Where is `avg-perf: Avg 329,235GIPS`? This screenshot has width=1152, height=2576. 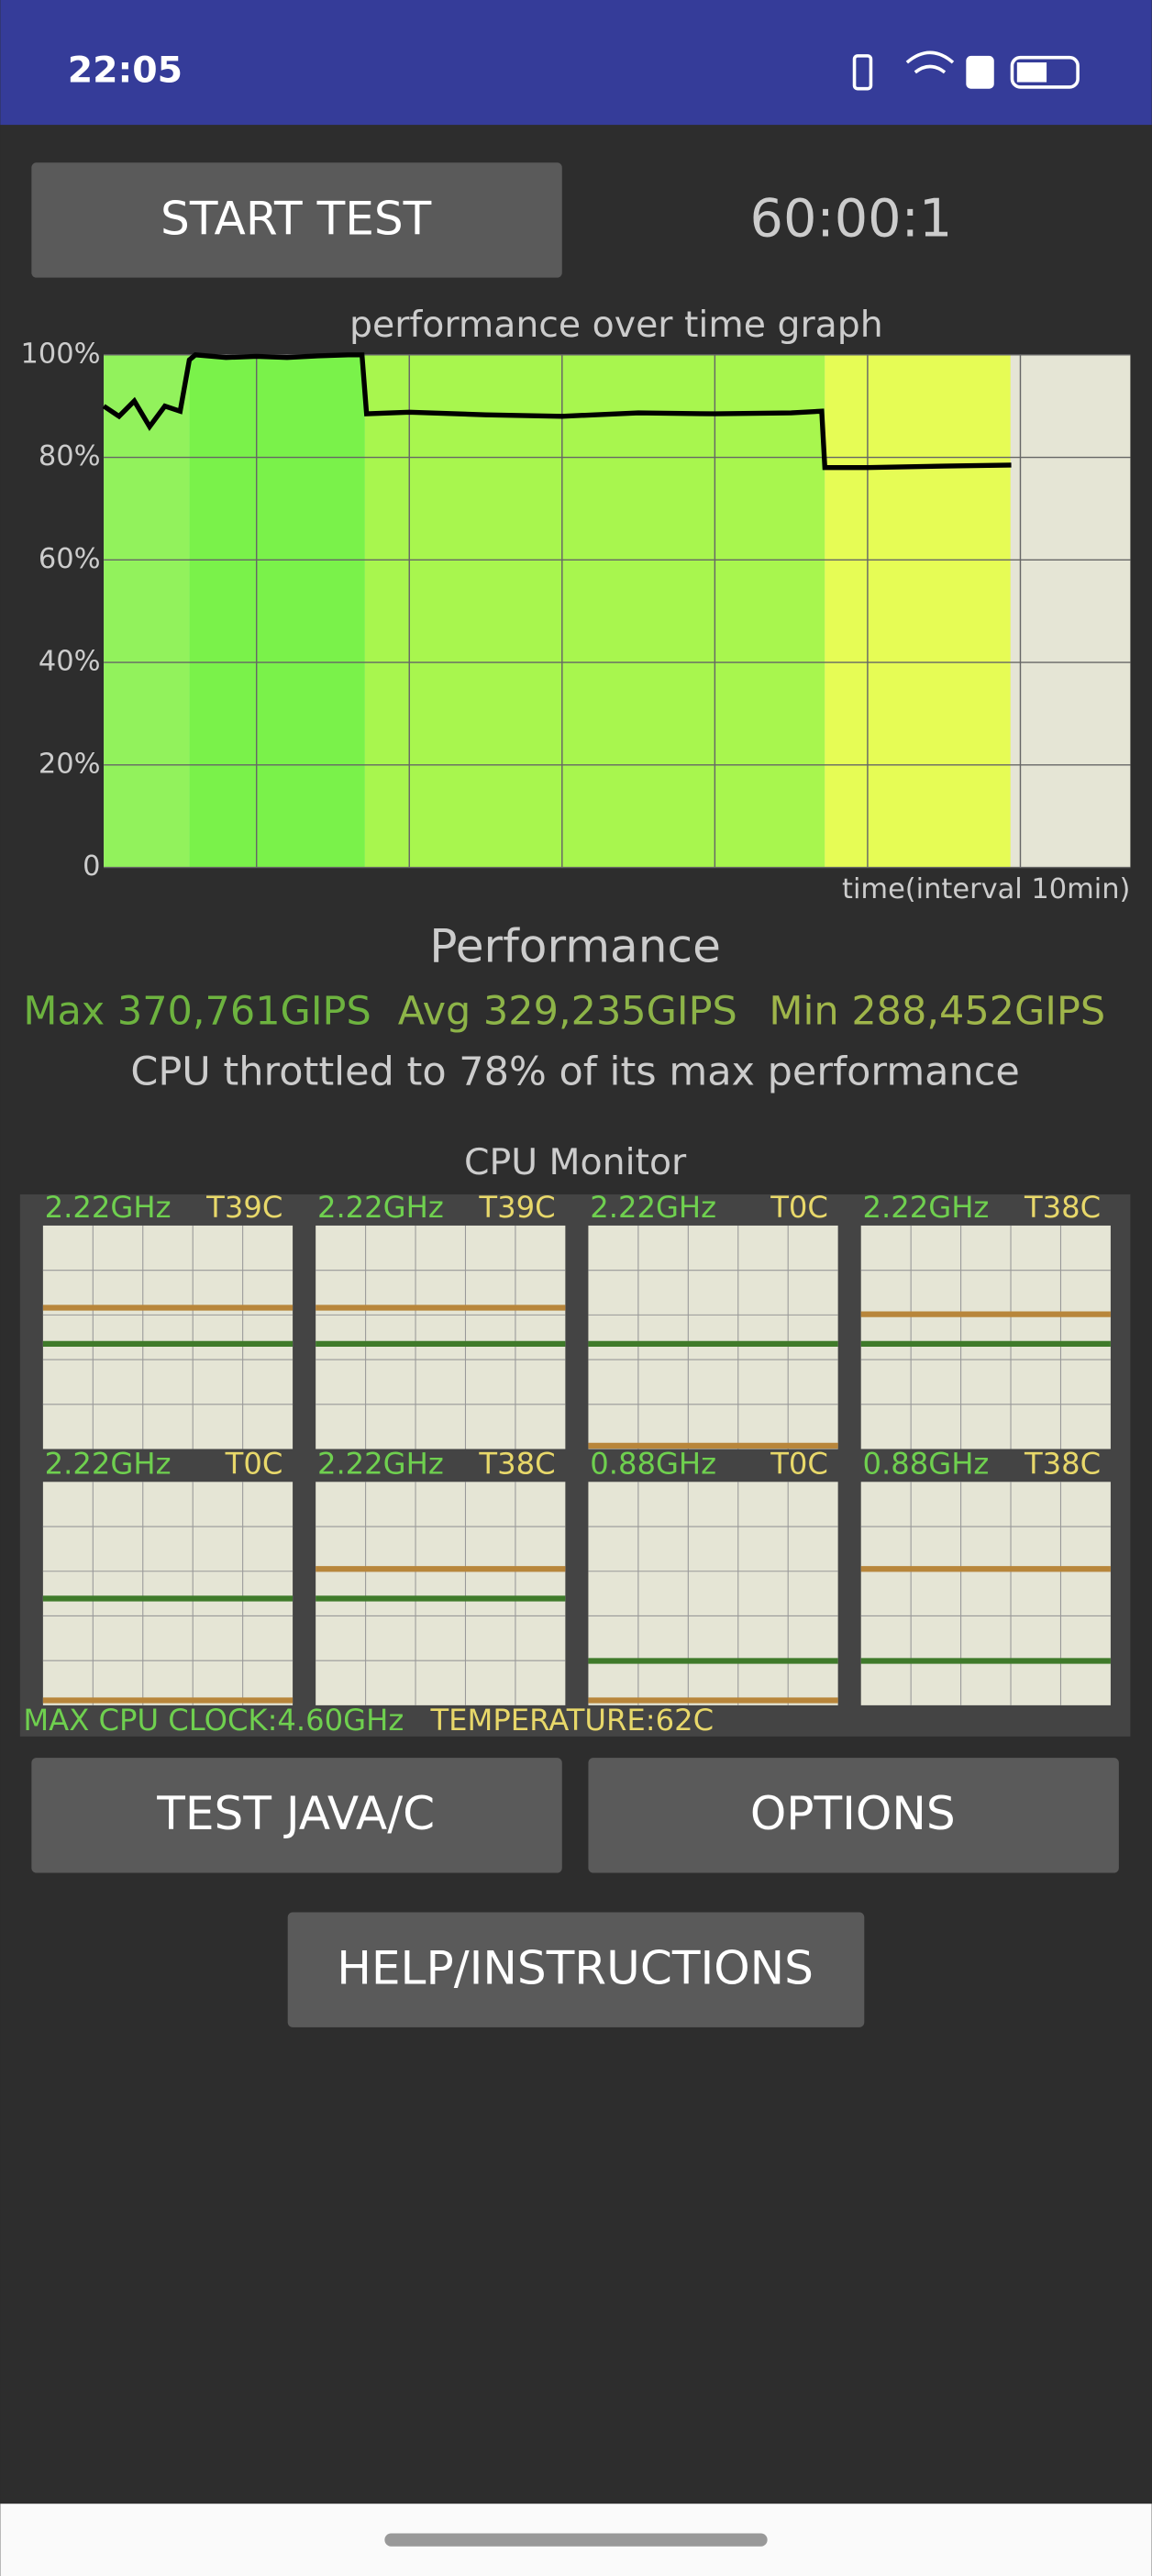 avg-perf: Avg 329,235GIPS is located at coordinates (567, 1011).